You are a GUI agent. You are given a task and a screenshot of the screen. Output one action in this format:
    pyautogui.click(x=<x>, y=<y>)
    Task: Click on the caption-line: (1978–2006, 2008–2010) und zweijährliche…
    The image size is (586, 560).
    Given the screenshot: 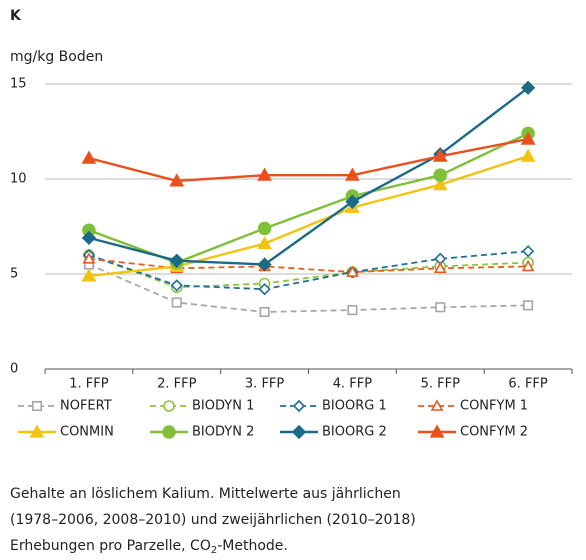 What is the action you would take?
    pyautogui.click(x=213, y=520)
    